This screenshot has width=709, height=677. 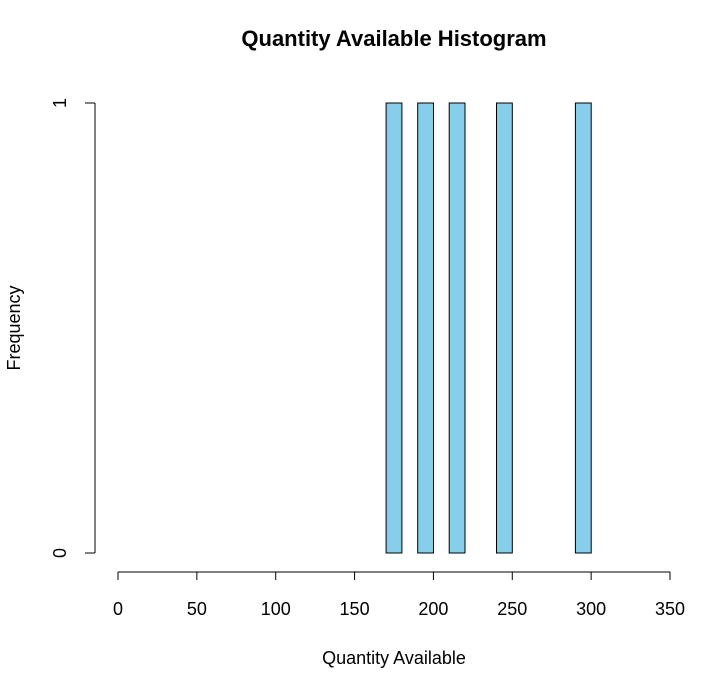 I want to click on x-tick-label-300: 300, so click(x=591, y=609).